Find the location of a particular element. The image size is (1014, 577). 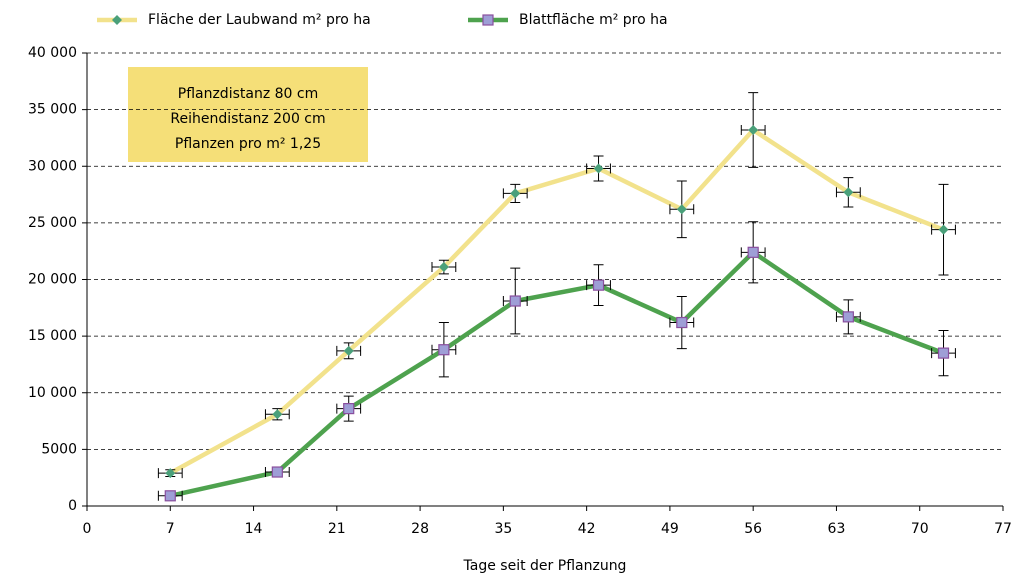

x-tick-label: 56 is located at coordinates (753, 529).